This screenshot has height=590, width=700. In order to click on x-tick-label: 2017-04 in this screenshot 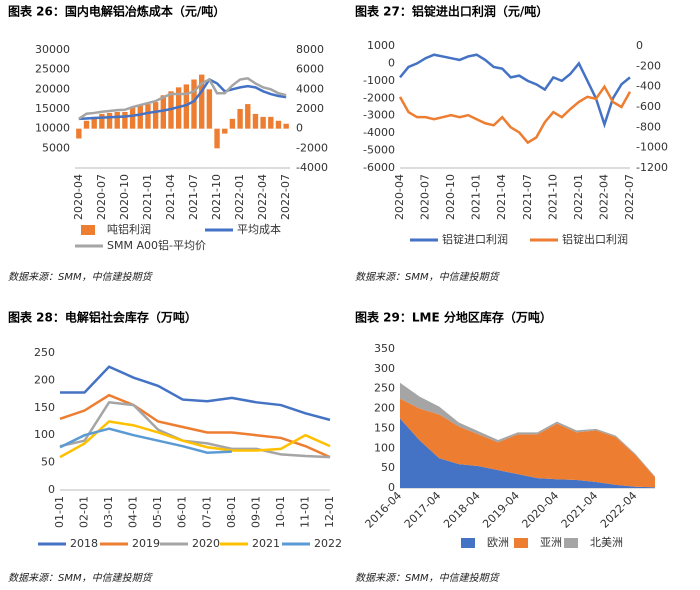, I will do `click(423, 510)`.